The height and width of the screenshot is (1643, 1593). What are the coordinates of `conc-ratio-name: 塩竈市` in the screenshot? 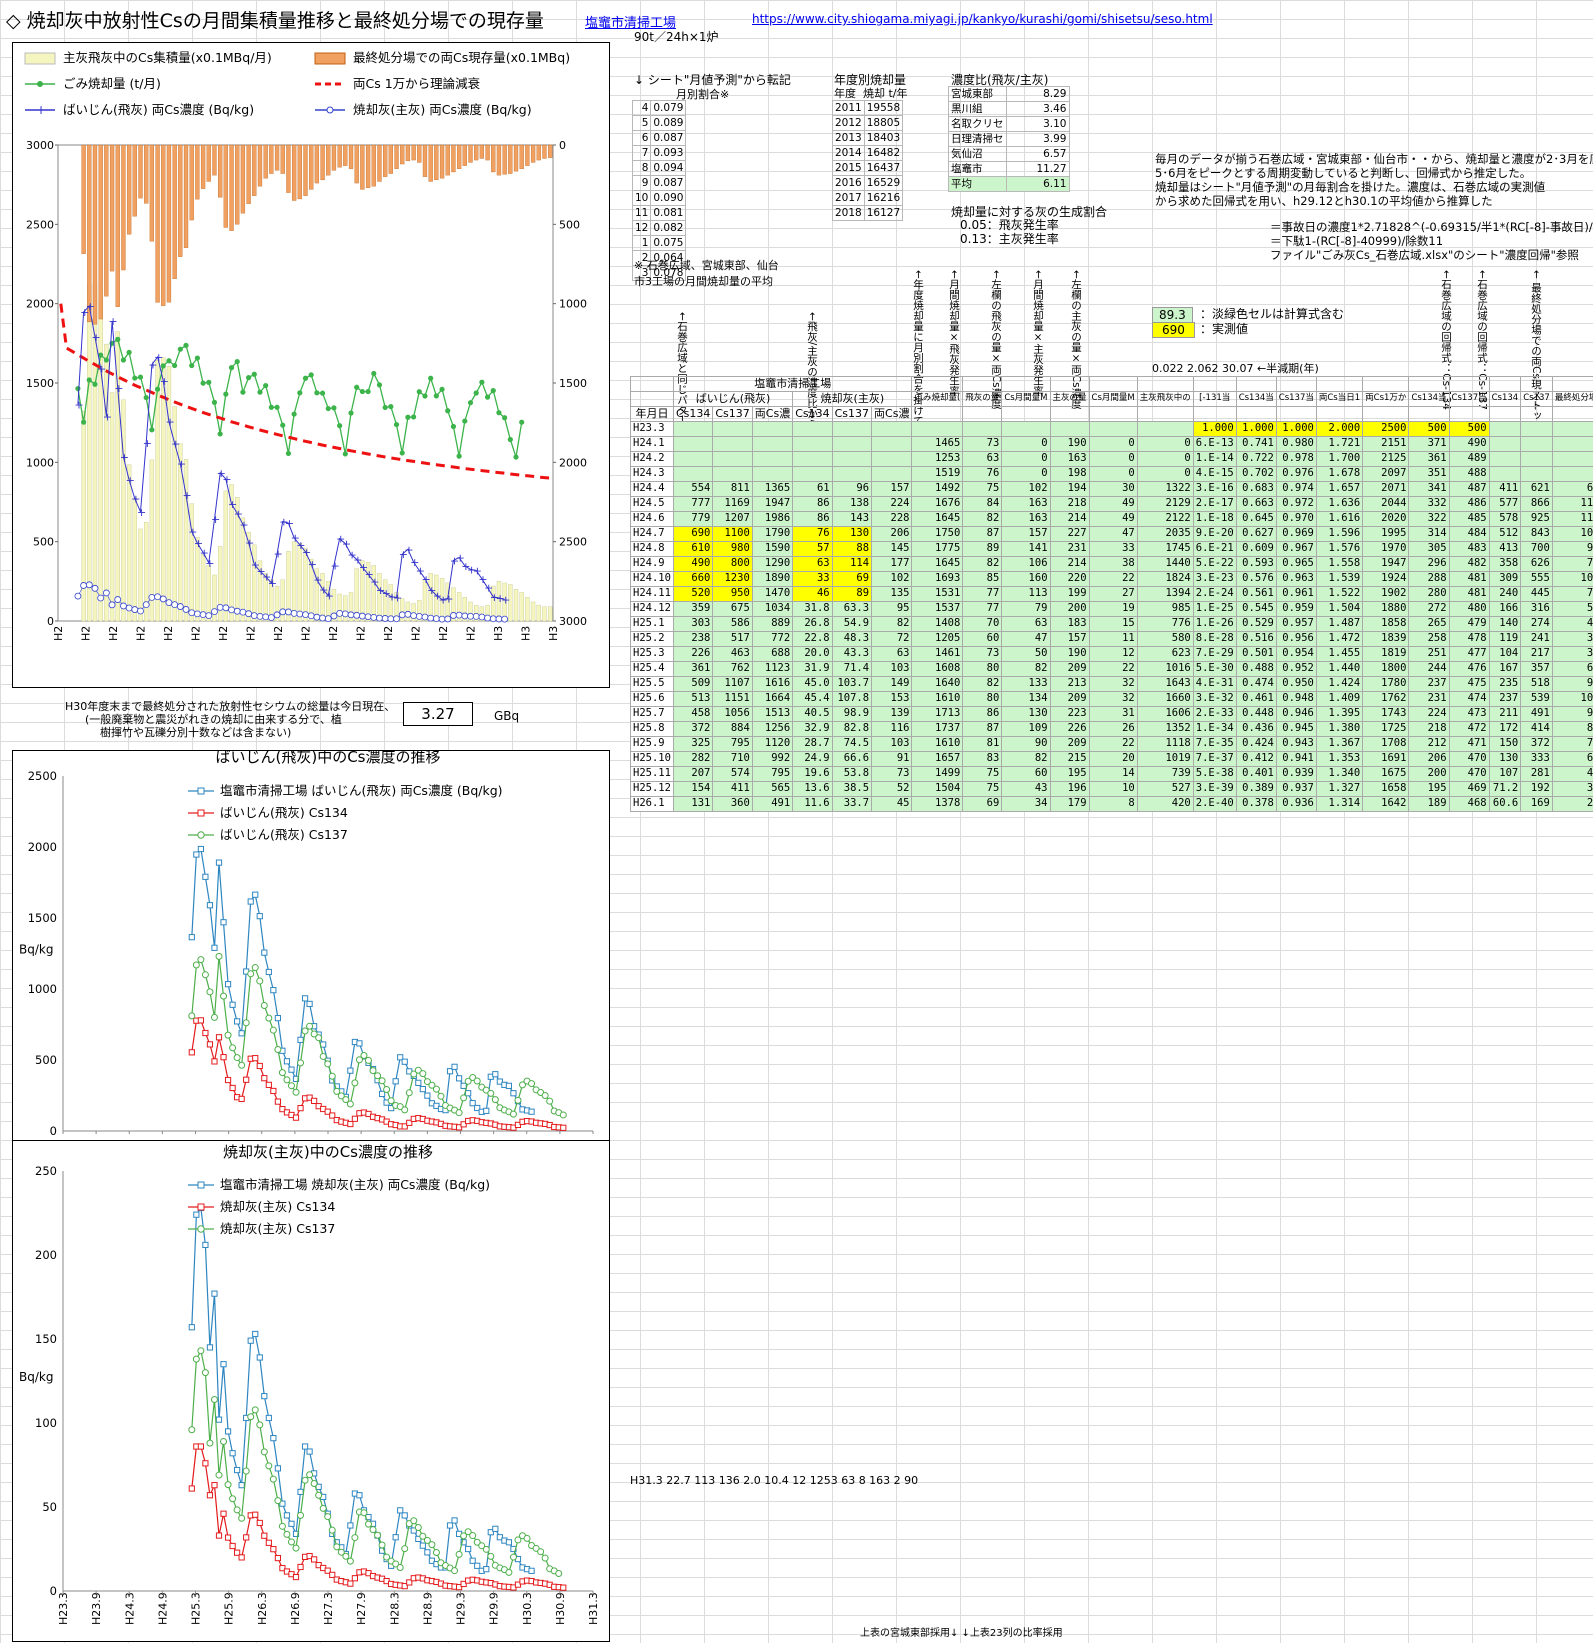 It's located at (977, 169).